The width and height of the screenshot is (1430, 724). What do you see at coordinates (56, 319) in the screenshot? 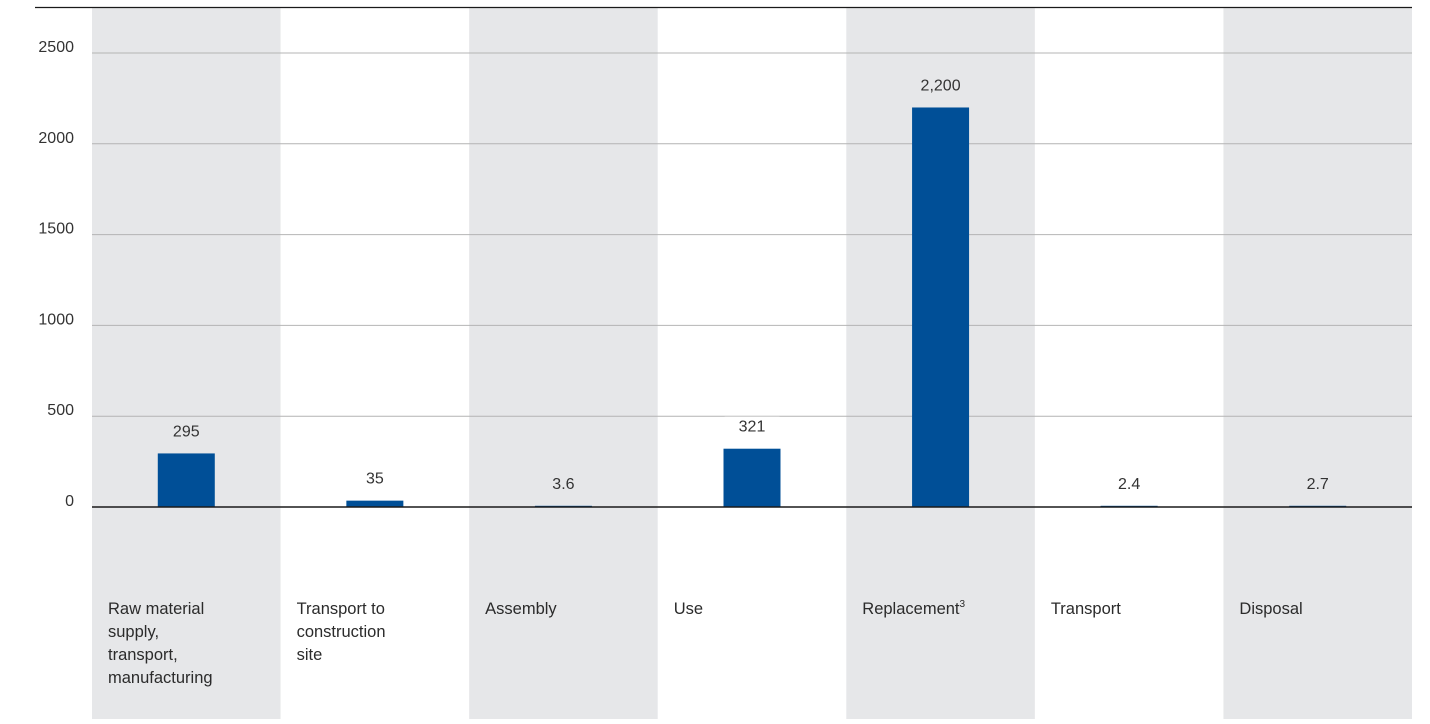
I see `y-tick-label: 1000` at bounding box center [56, 319].